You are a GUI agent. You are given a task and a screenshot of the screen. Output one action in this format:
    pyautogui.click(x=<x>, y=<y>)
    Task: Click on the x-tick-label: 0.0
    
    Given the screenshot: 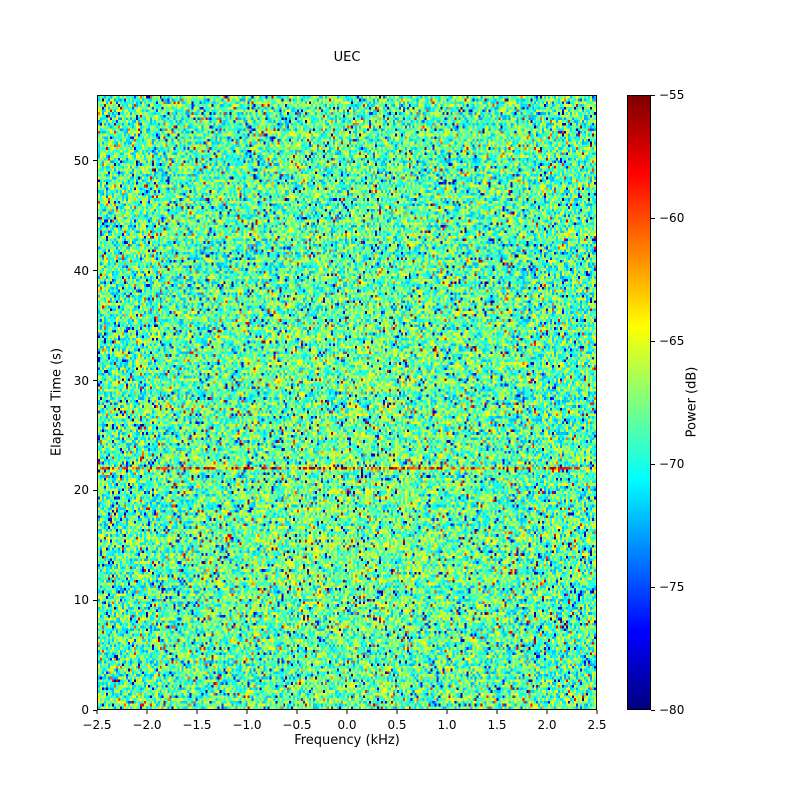 What is the action you would take?
    pyautogui.click(x=347, y=725)
    